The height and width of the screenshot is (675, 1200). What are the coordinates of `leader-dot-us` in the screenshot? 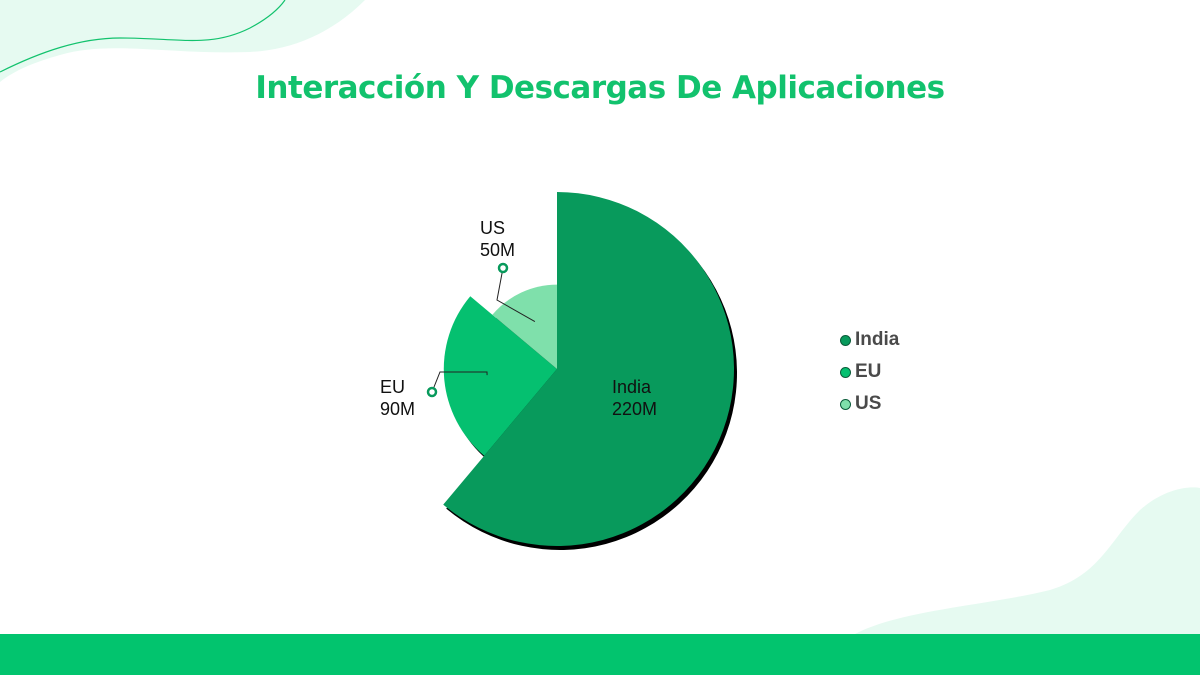 It's located at (503, 268).